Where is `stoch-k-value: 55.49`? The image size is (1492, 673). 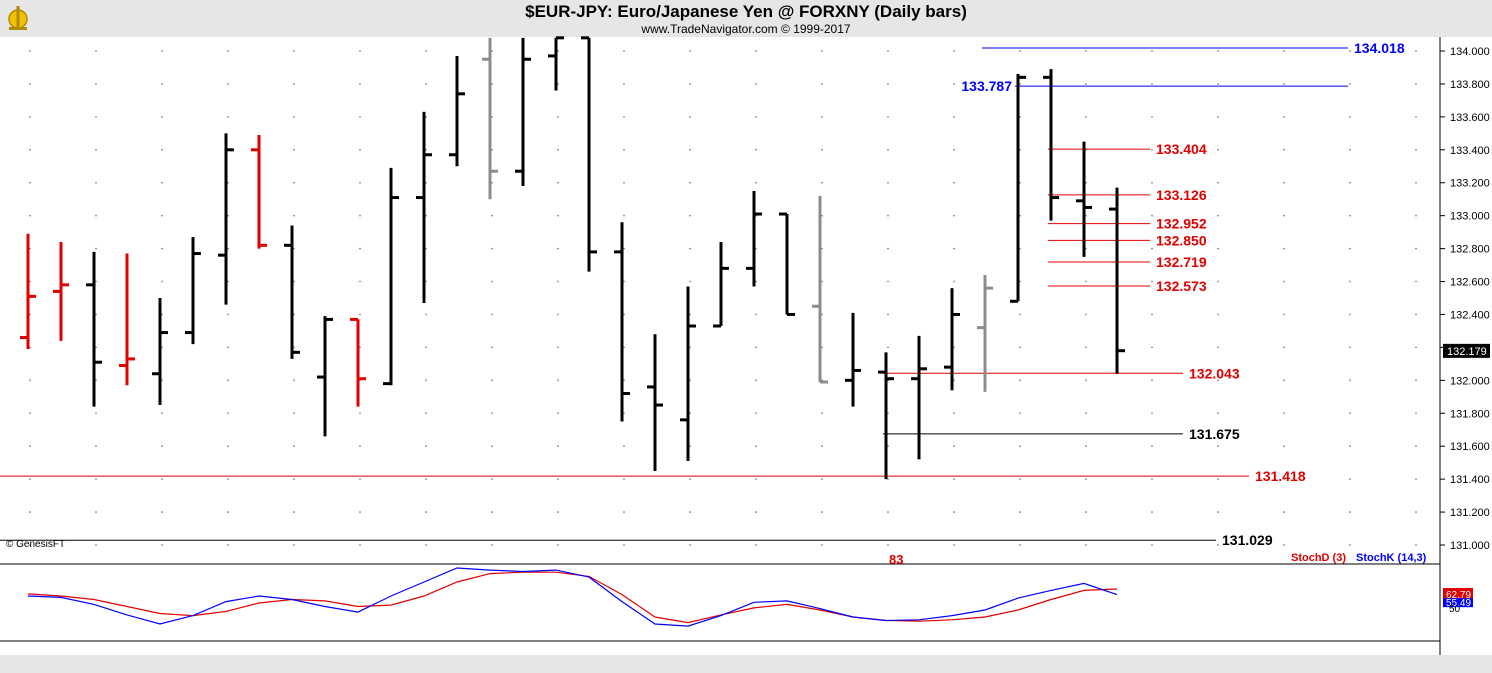 stoch-k-value: 55.49 is located at coordinates (1458, 603).